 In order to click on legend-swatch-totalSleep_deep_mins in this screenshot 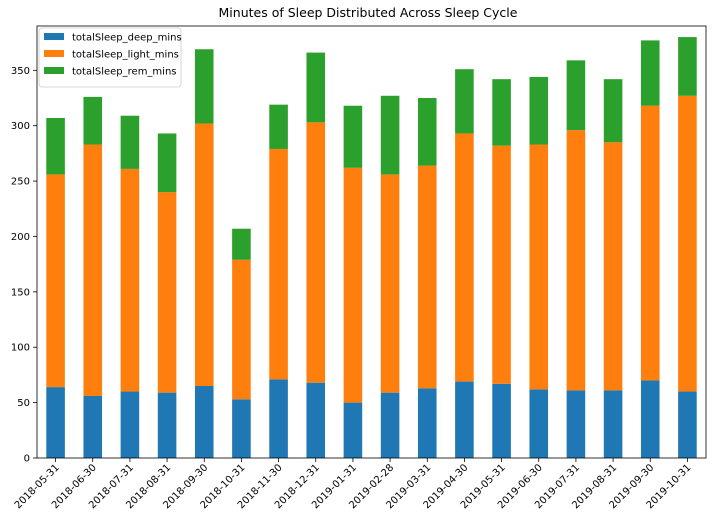, I will do `click(54, 36)`.